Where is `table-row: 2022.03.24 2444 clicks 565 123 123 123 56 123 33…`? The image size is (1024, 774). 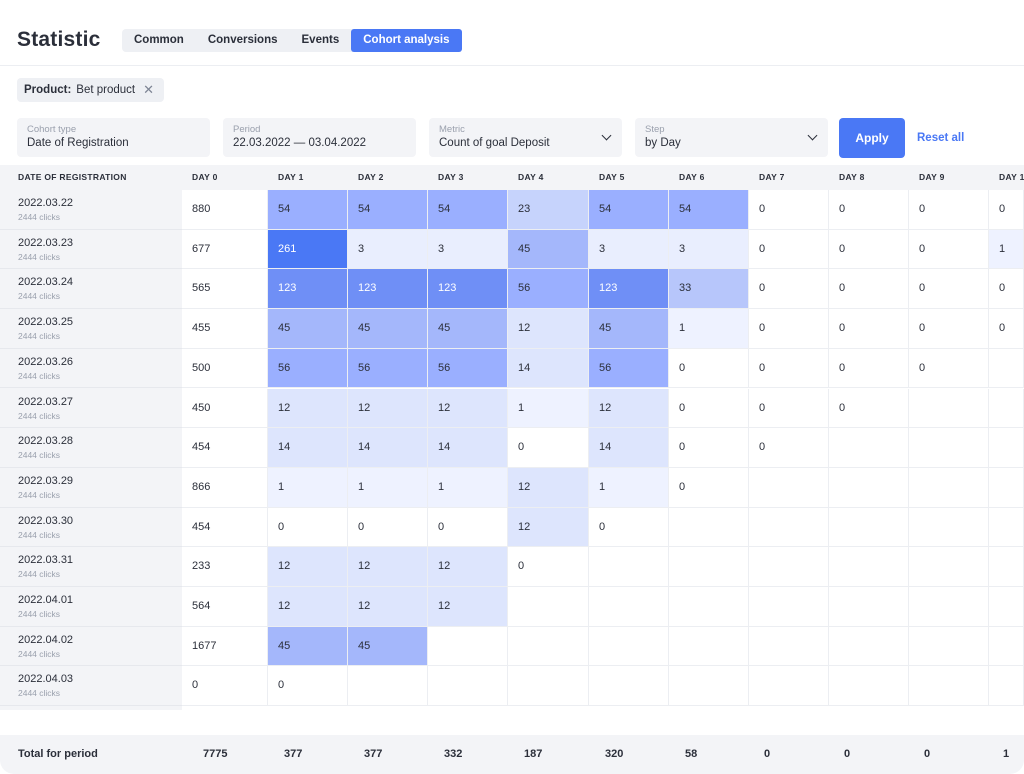 table-row: 2022.03.24 2444 clicks 565 123 123 123 56 123 33… is located at coordinates (512, 289).